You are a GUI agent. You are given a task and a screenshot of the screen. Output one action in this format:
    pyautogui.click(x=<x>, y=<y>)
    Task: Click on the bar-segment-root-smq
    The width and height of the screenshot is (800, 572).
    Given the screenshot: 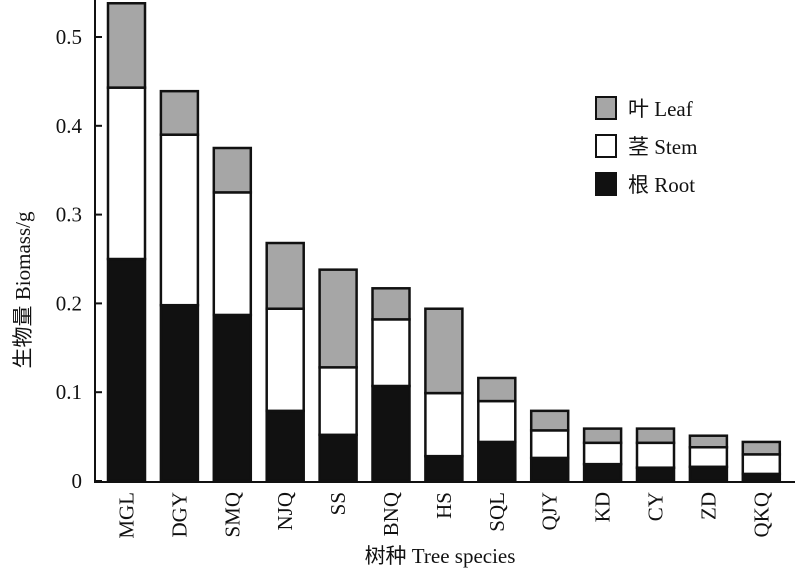 What is the action you would take?
    pyautogui.click(x=232, y=398)
    